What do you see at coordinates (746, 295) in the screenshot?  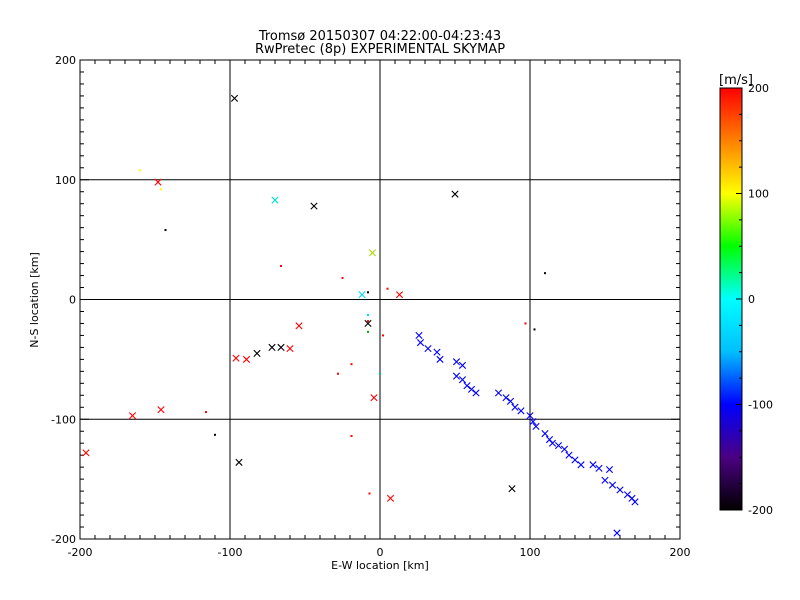 I see `colorbar: [m/s] 200 100 0 -100 -200` at bounding box center [746, 295].